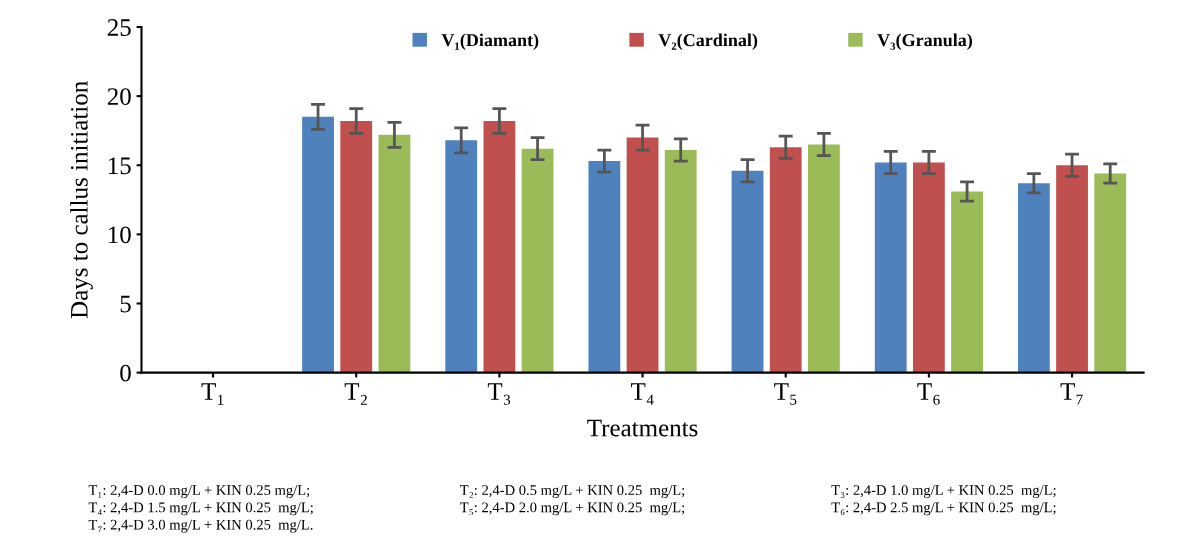 The image size is (1179, 540). Describe the element at coordinates (490, 41) in the screenshot. I see `legend-label: V₁(Diamant)` at that location.